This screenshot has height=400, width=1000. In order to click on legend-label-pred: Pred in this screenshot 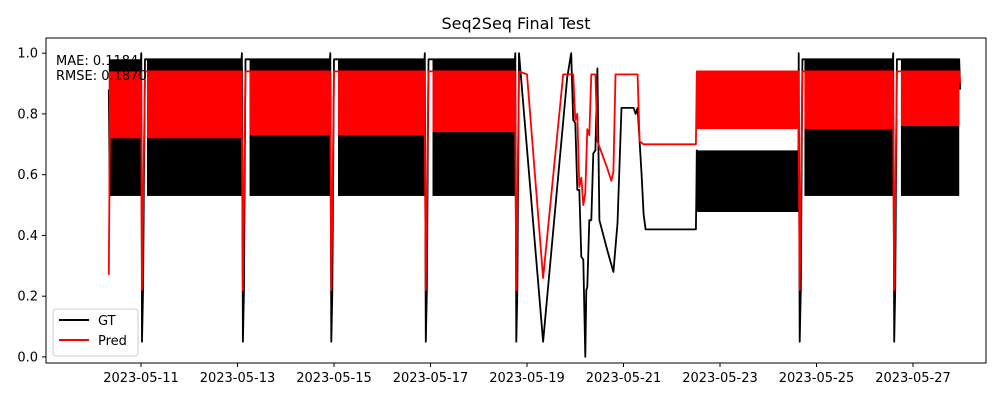, I will do `click(112, 341)`.